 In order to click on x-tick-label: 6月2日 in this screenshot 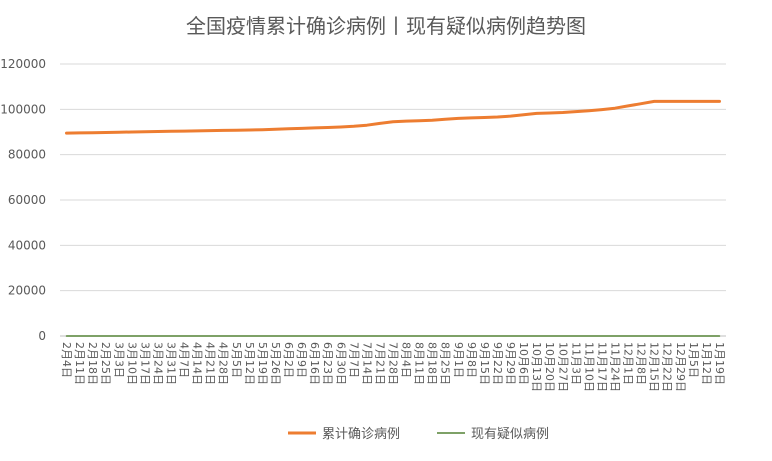, I will do `click(288, 360)`.